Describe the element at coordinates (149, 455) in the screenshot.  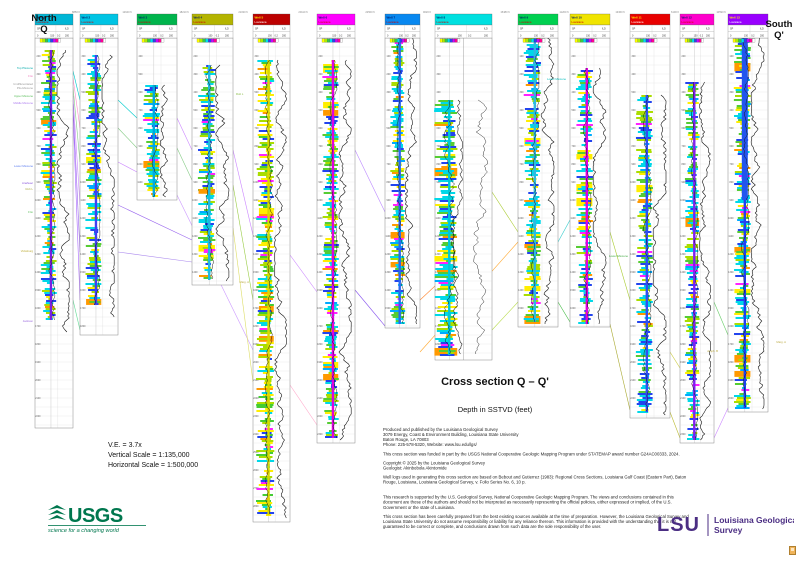
I see `vertical-scale: Vertical Scale = 1:135,000` at that location.